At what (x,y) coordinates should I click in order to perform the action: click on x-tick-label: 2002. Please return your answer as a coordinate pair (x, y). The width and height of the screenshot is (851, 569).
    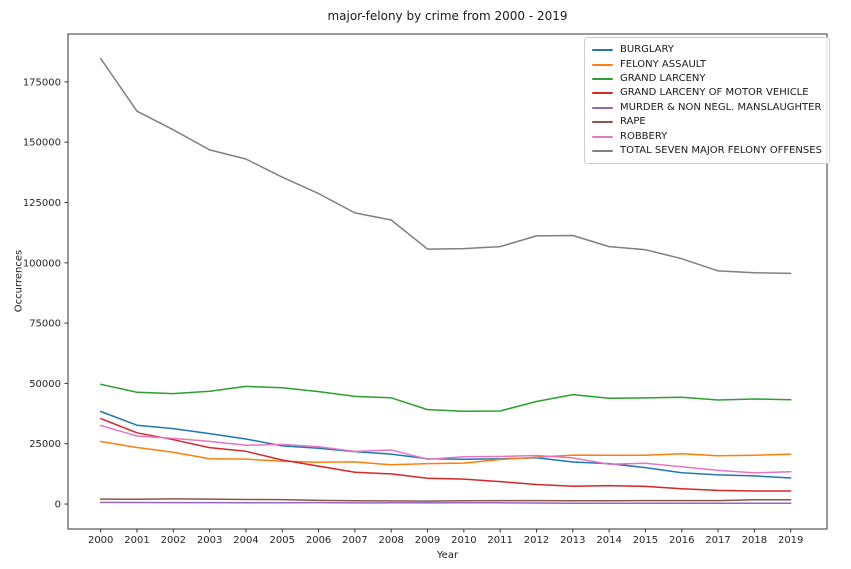
    Looking at the image, I should click on (173, 540).